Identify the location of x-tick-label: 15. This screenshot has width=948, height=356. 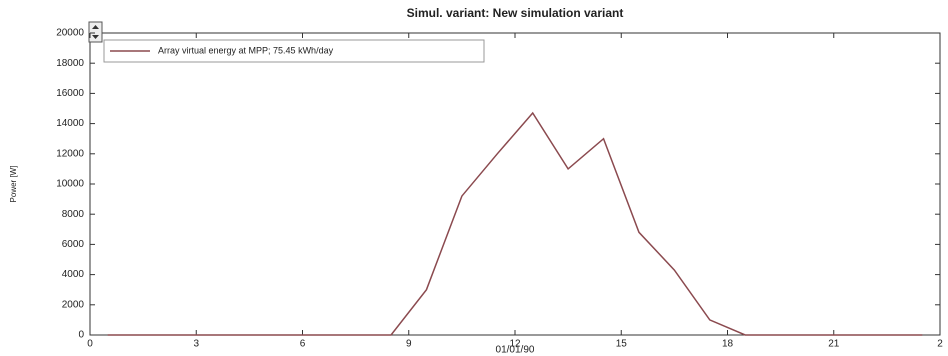
(622, 344).